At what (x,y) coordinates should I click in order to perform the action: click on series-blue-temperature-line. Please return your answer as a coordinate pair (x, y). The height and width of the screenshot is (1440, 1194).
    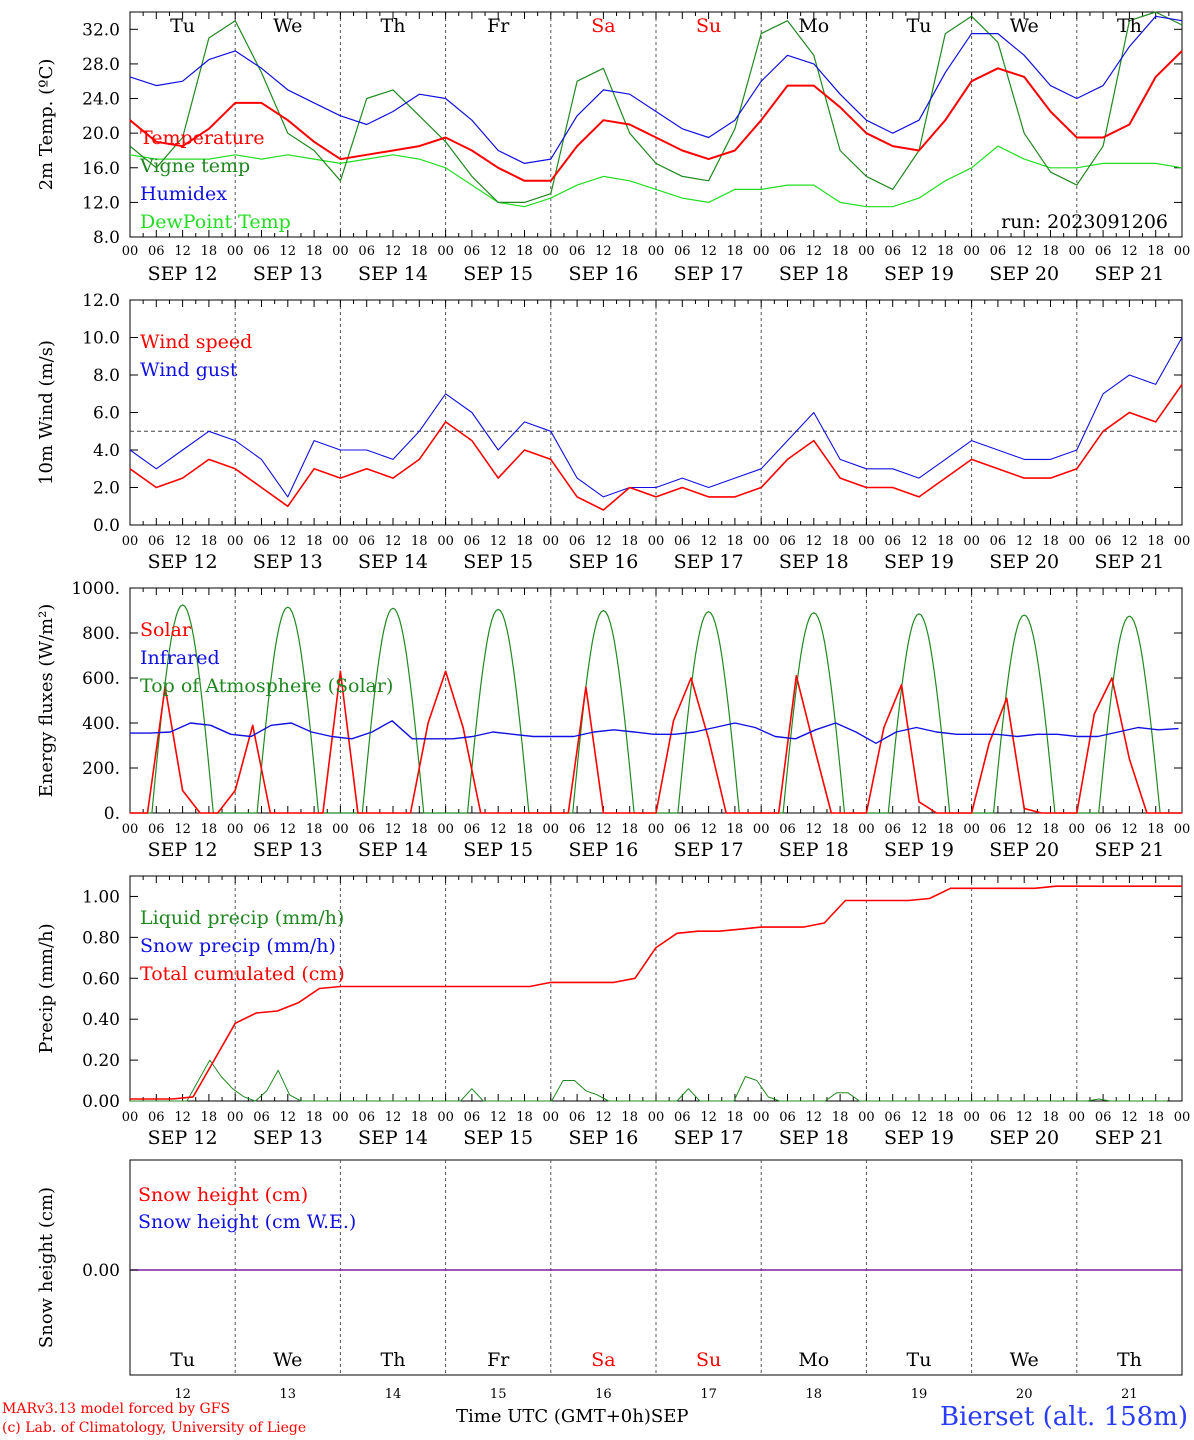
    Looking at the image, I should click on (656, 89).